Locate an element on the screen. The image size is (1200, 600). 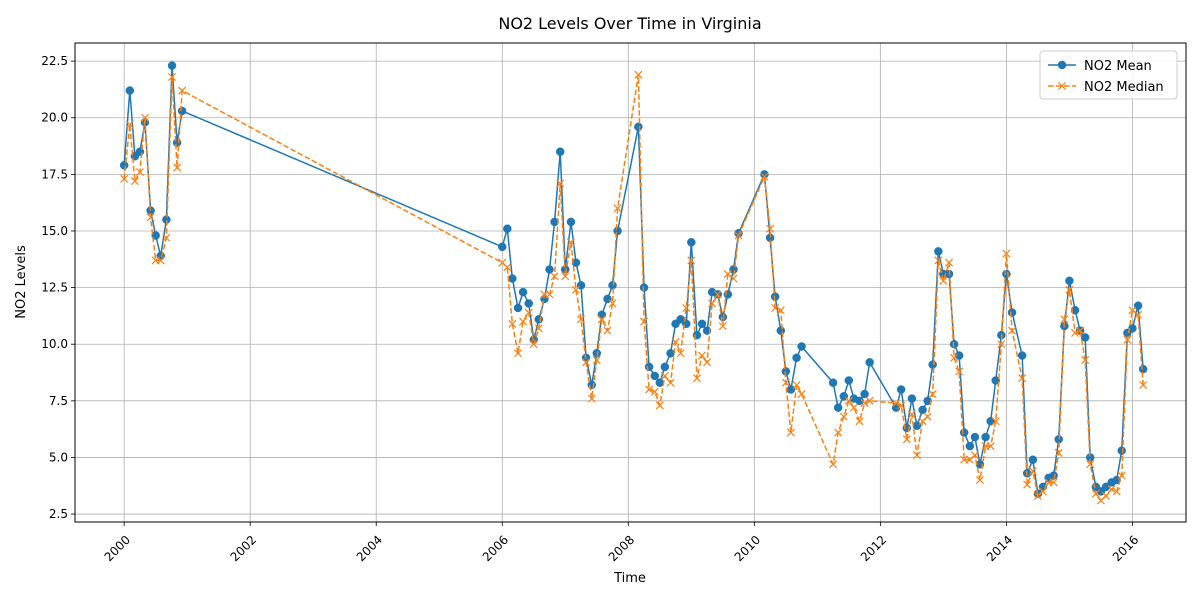
y-tick-label: 22.5 is located at coordinates (54, 61).